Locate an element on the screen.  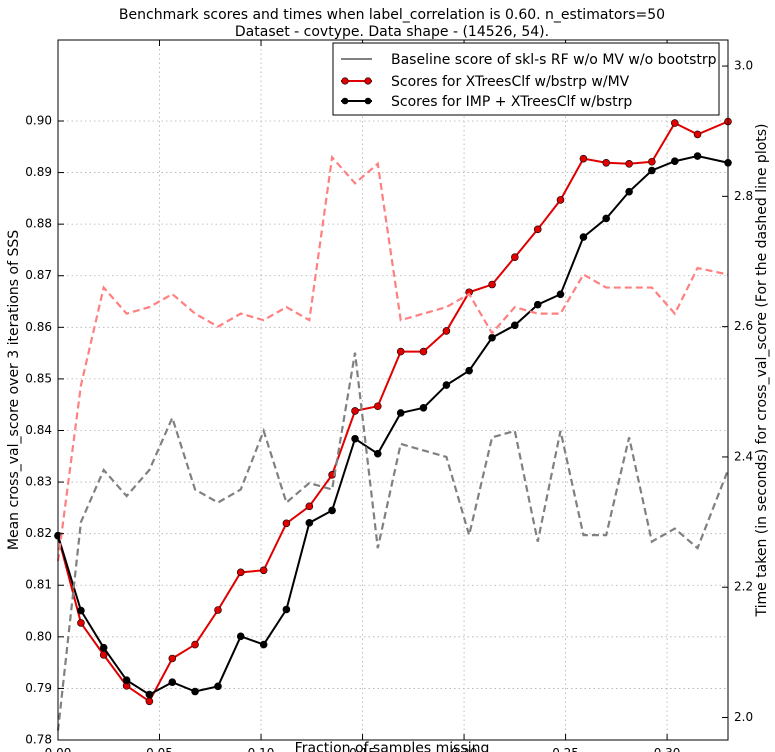
x-tick-label: 0.30 is located at coordinates (667, 749).